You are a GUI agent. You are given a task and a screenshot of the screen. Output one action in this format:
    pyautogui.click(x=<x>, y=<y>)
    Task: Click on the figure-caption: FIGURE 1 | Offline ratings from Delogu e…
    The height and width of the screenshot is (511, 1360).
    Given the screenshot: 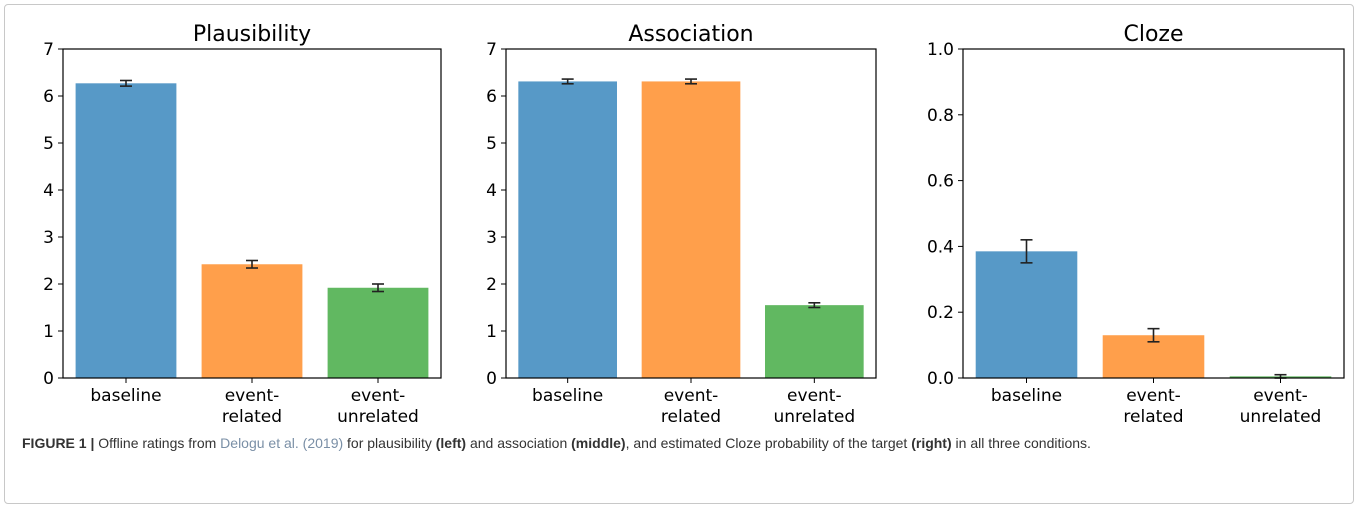 What is the action you would take?
    pyautogui.click(x=677, y=443)
    